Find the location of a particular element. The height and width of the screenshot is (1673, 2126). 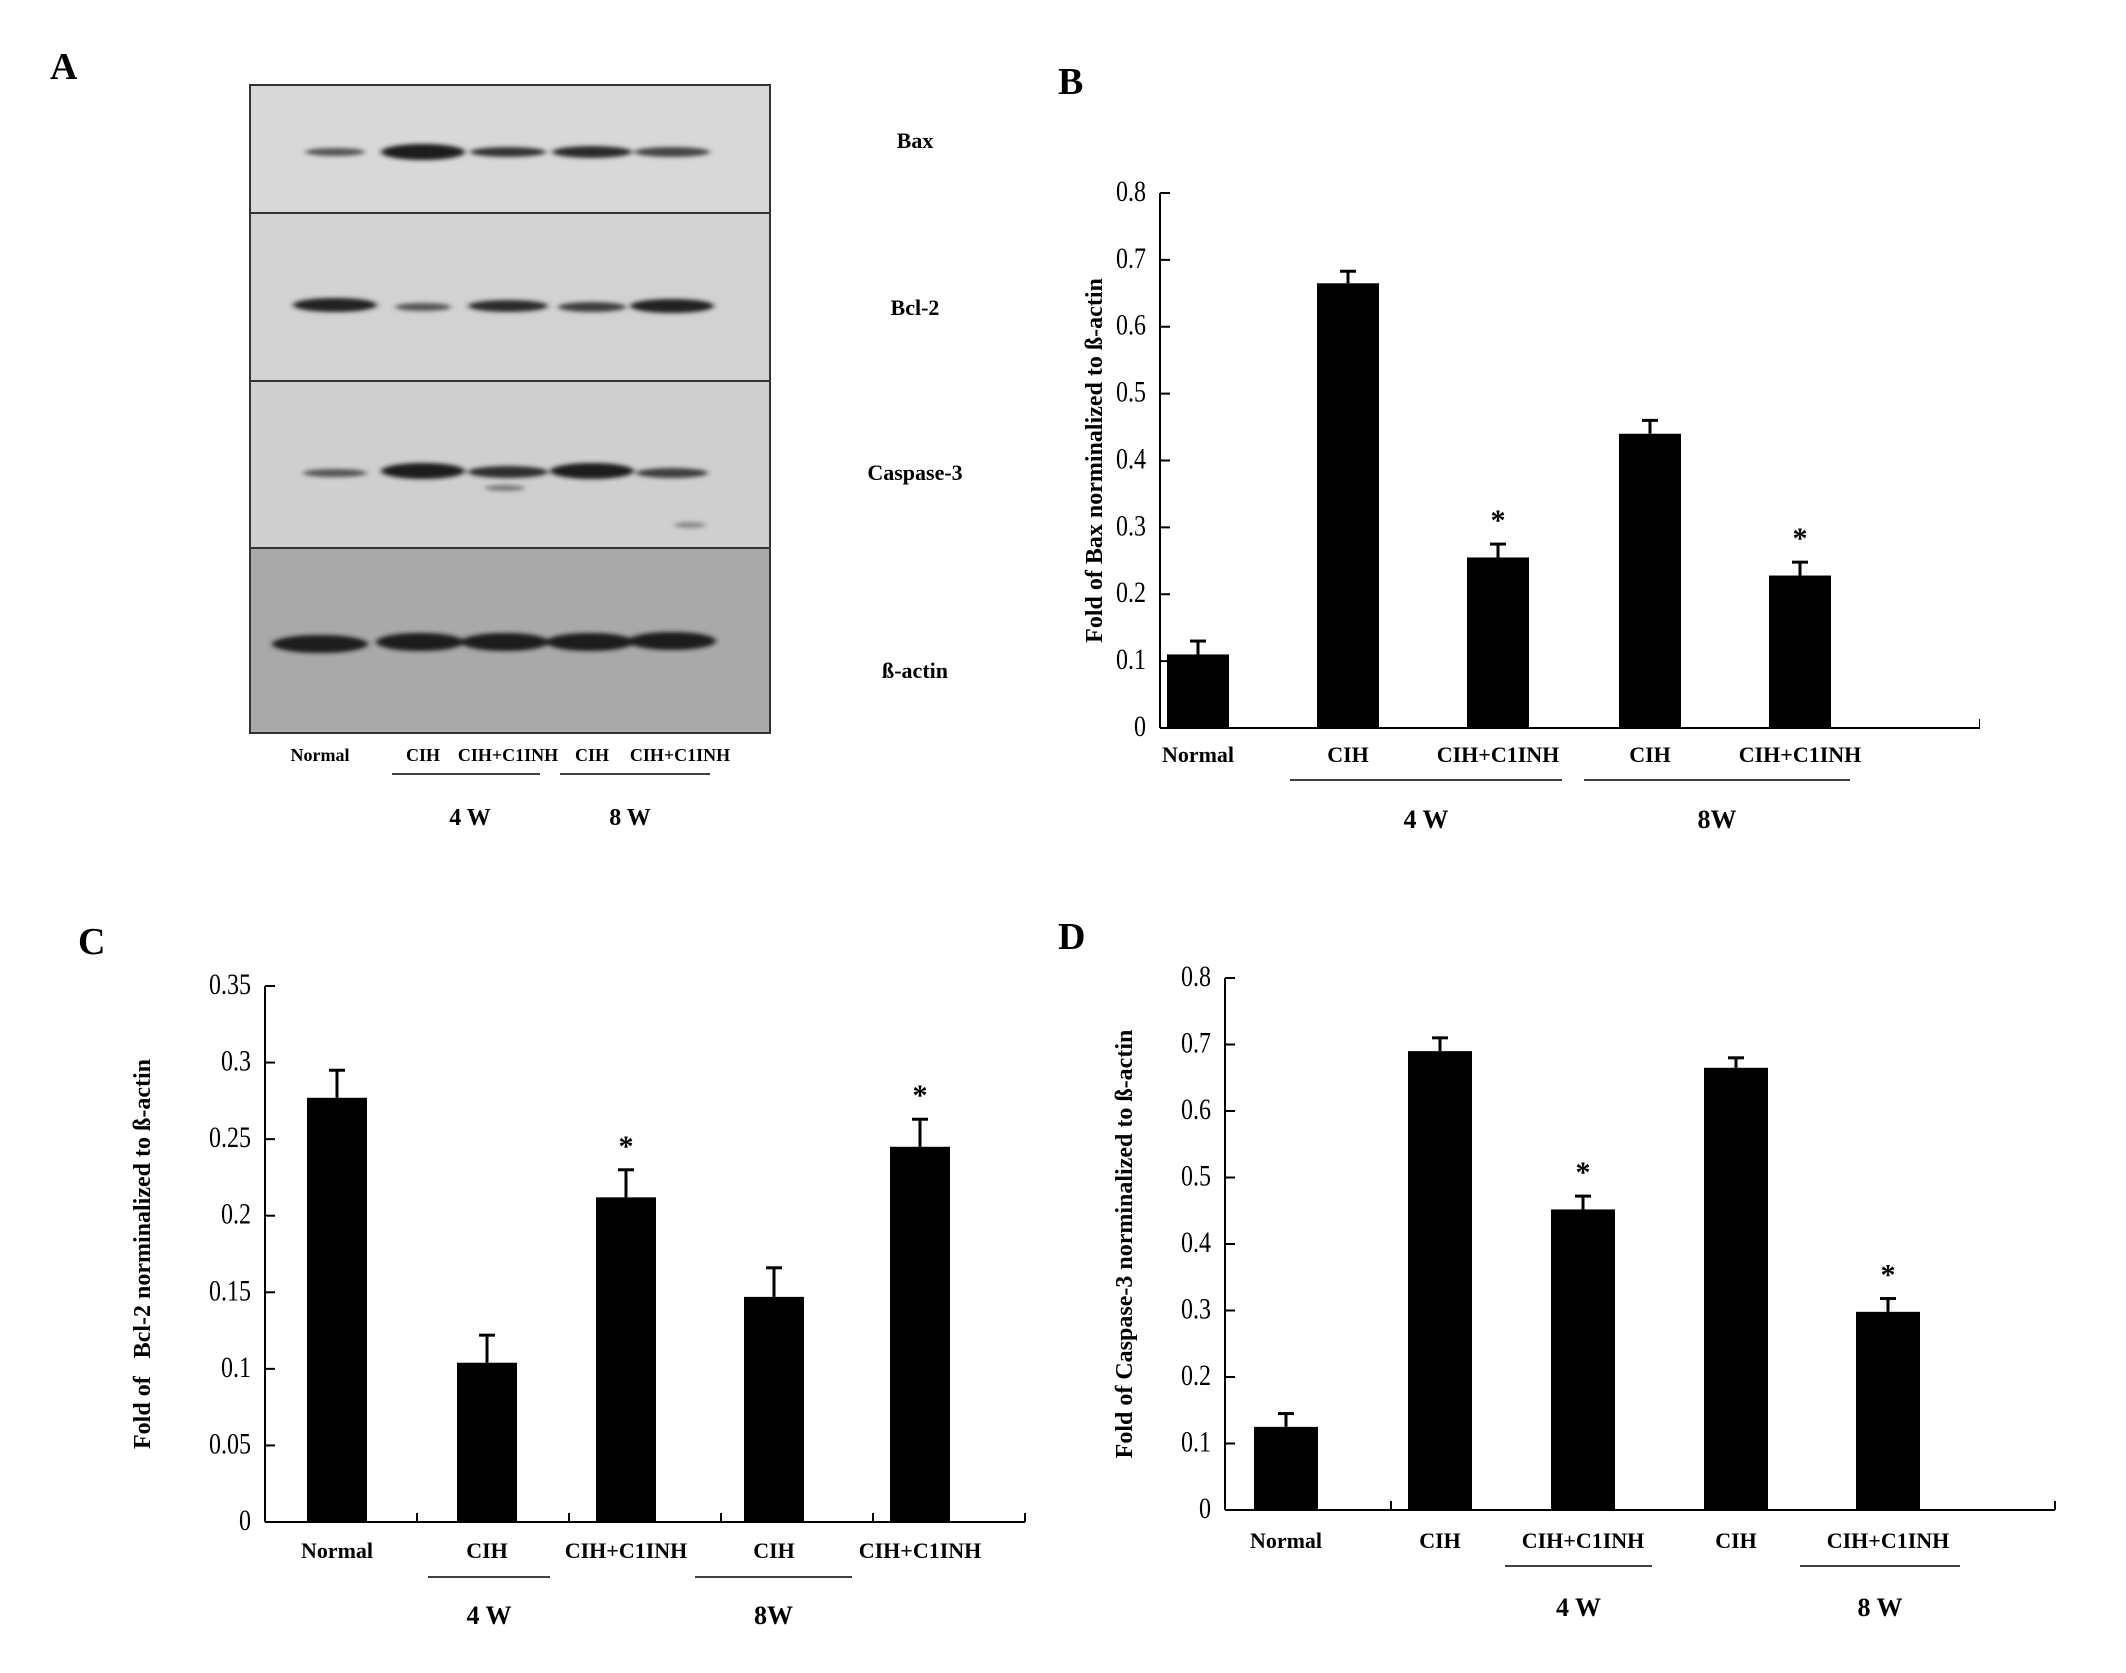

lane-label: Normal is located at coordinates (320, 755).